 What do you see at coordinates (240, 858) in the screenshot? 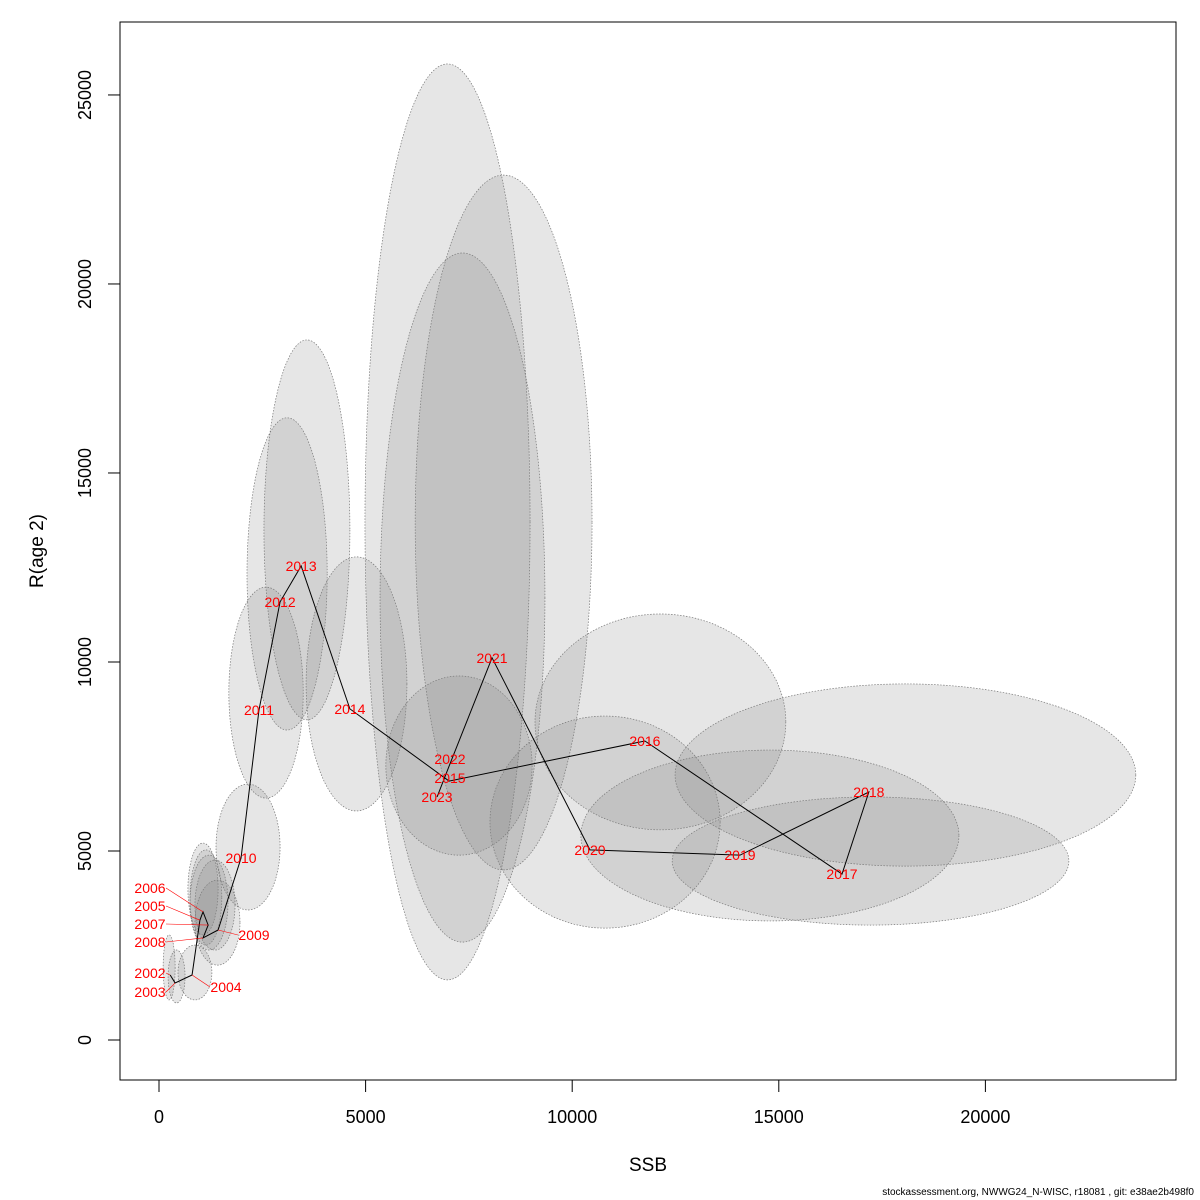
I see `point-label: 2010` at bounding box center [240, 858].